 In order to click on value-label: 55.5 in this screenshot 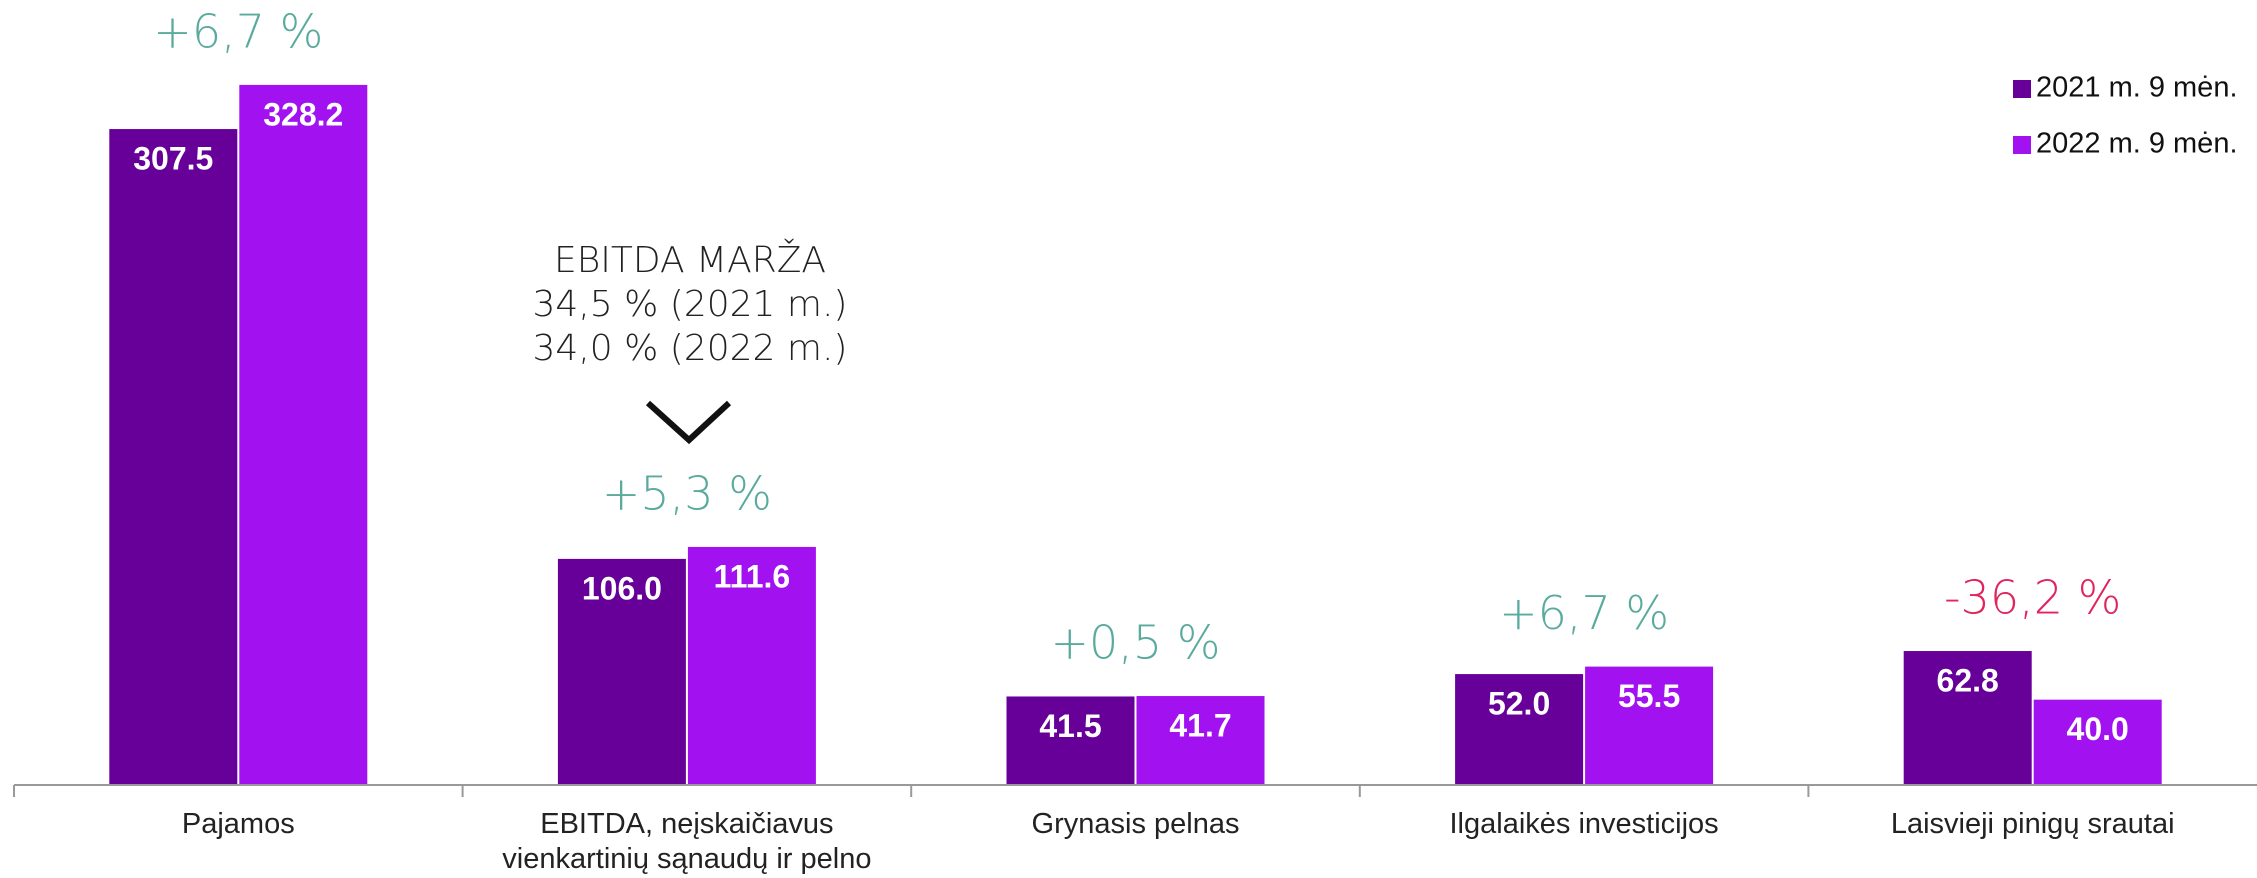, I will do `click(1649, 696)`.